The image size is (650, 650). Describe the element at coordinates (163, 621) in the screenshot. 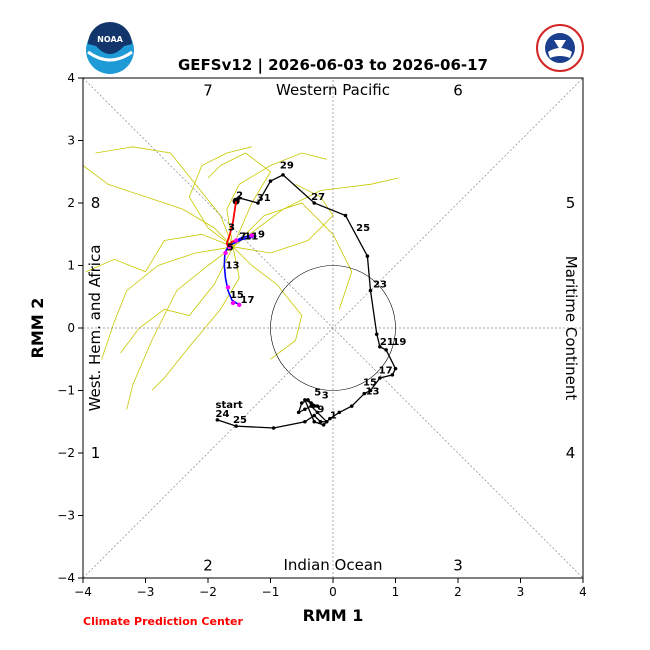

I see `footer-credit: Climate Prediction Center` at that location.